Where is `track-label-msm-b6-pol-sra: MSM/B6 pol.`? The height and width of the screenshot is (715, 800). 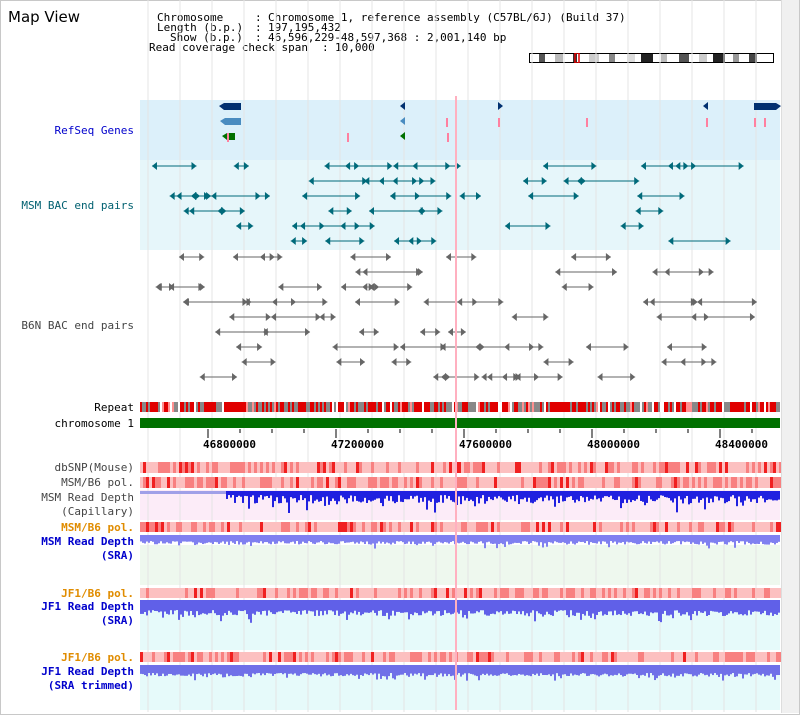 track-label-msm-b6-pol-sra: MSM/B6 pol. is located at coordinates (97, 527).